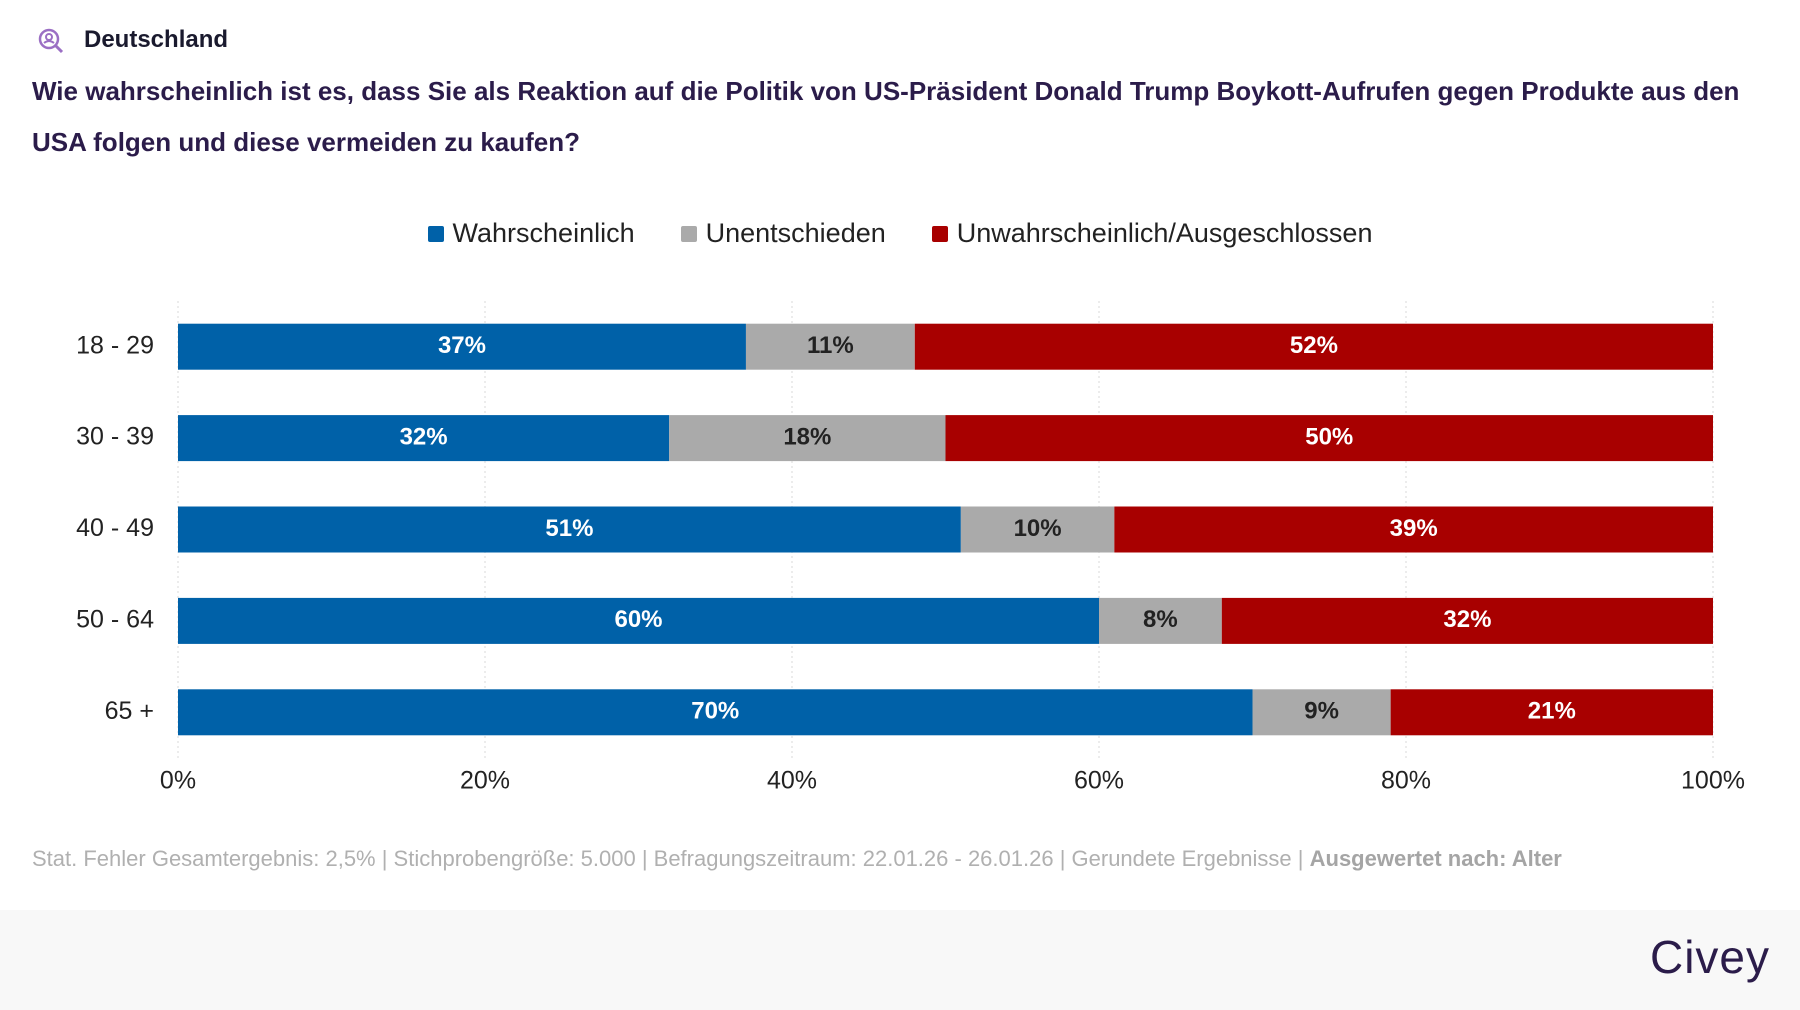  Describe the element at coordinates (115, 528) in the screenshot. I see `y-tick-label: 40 - 49` at that location.